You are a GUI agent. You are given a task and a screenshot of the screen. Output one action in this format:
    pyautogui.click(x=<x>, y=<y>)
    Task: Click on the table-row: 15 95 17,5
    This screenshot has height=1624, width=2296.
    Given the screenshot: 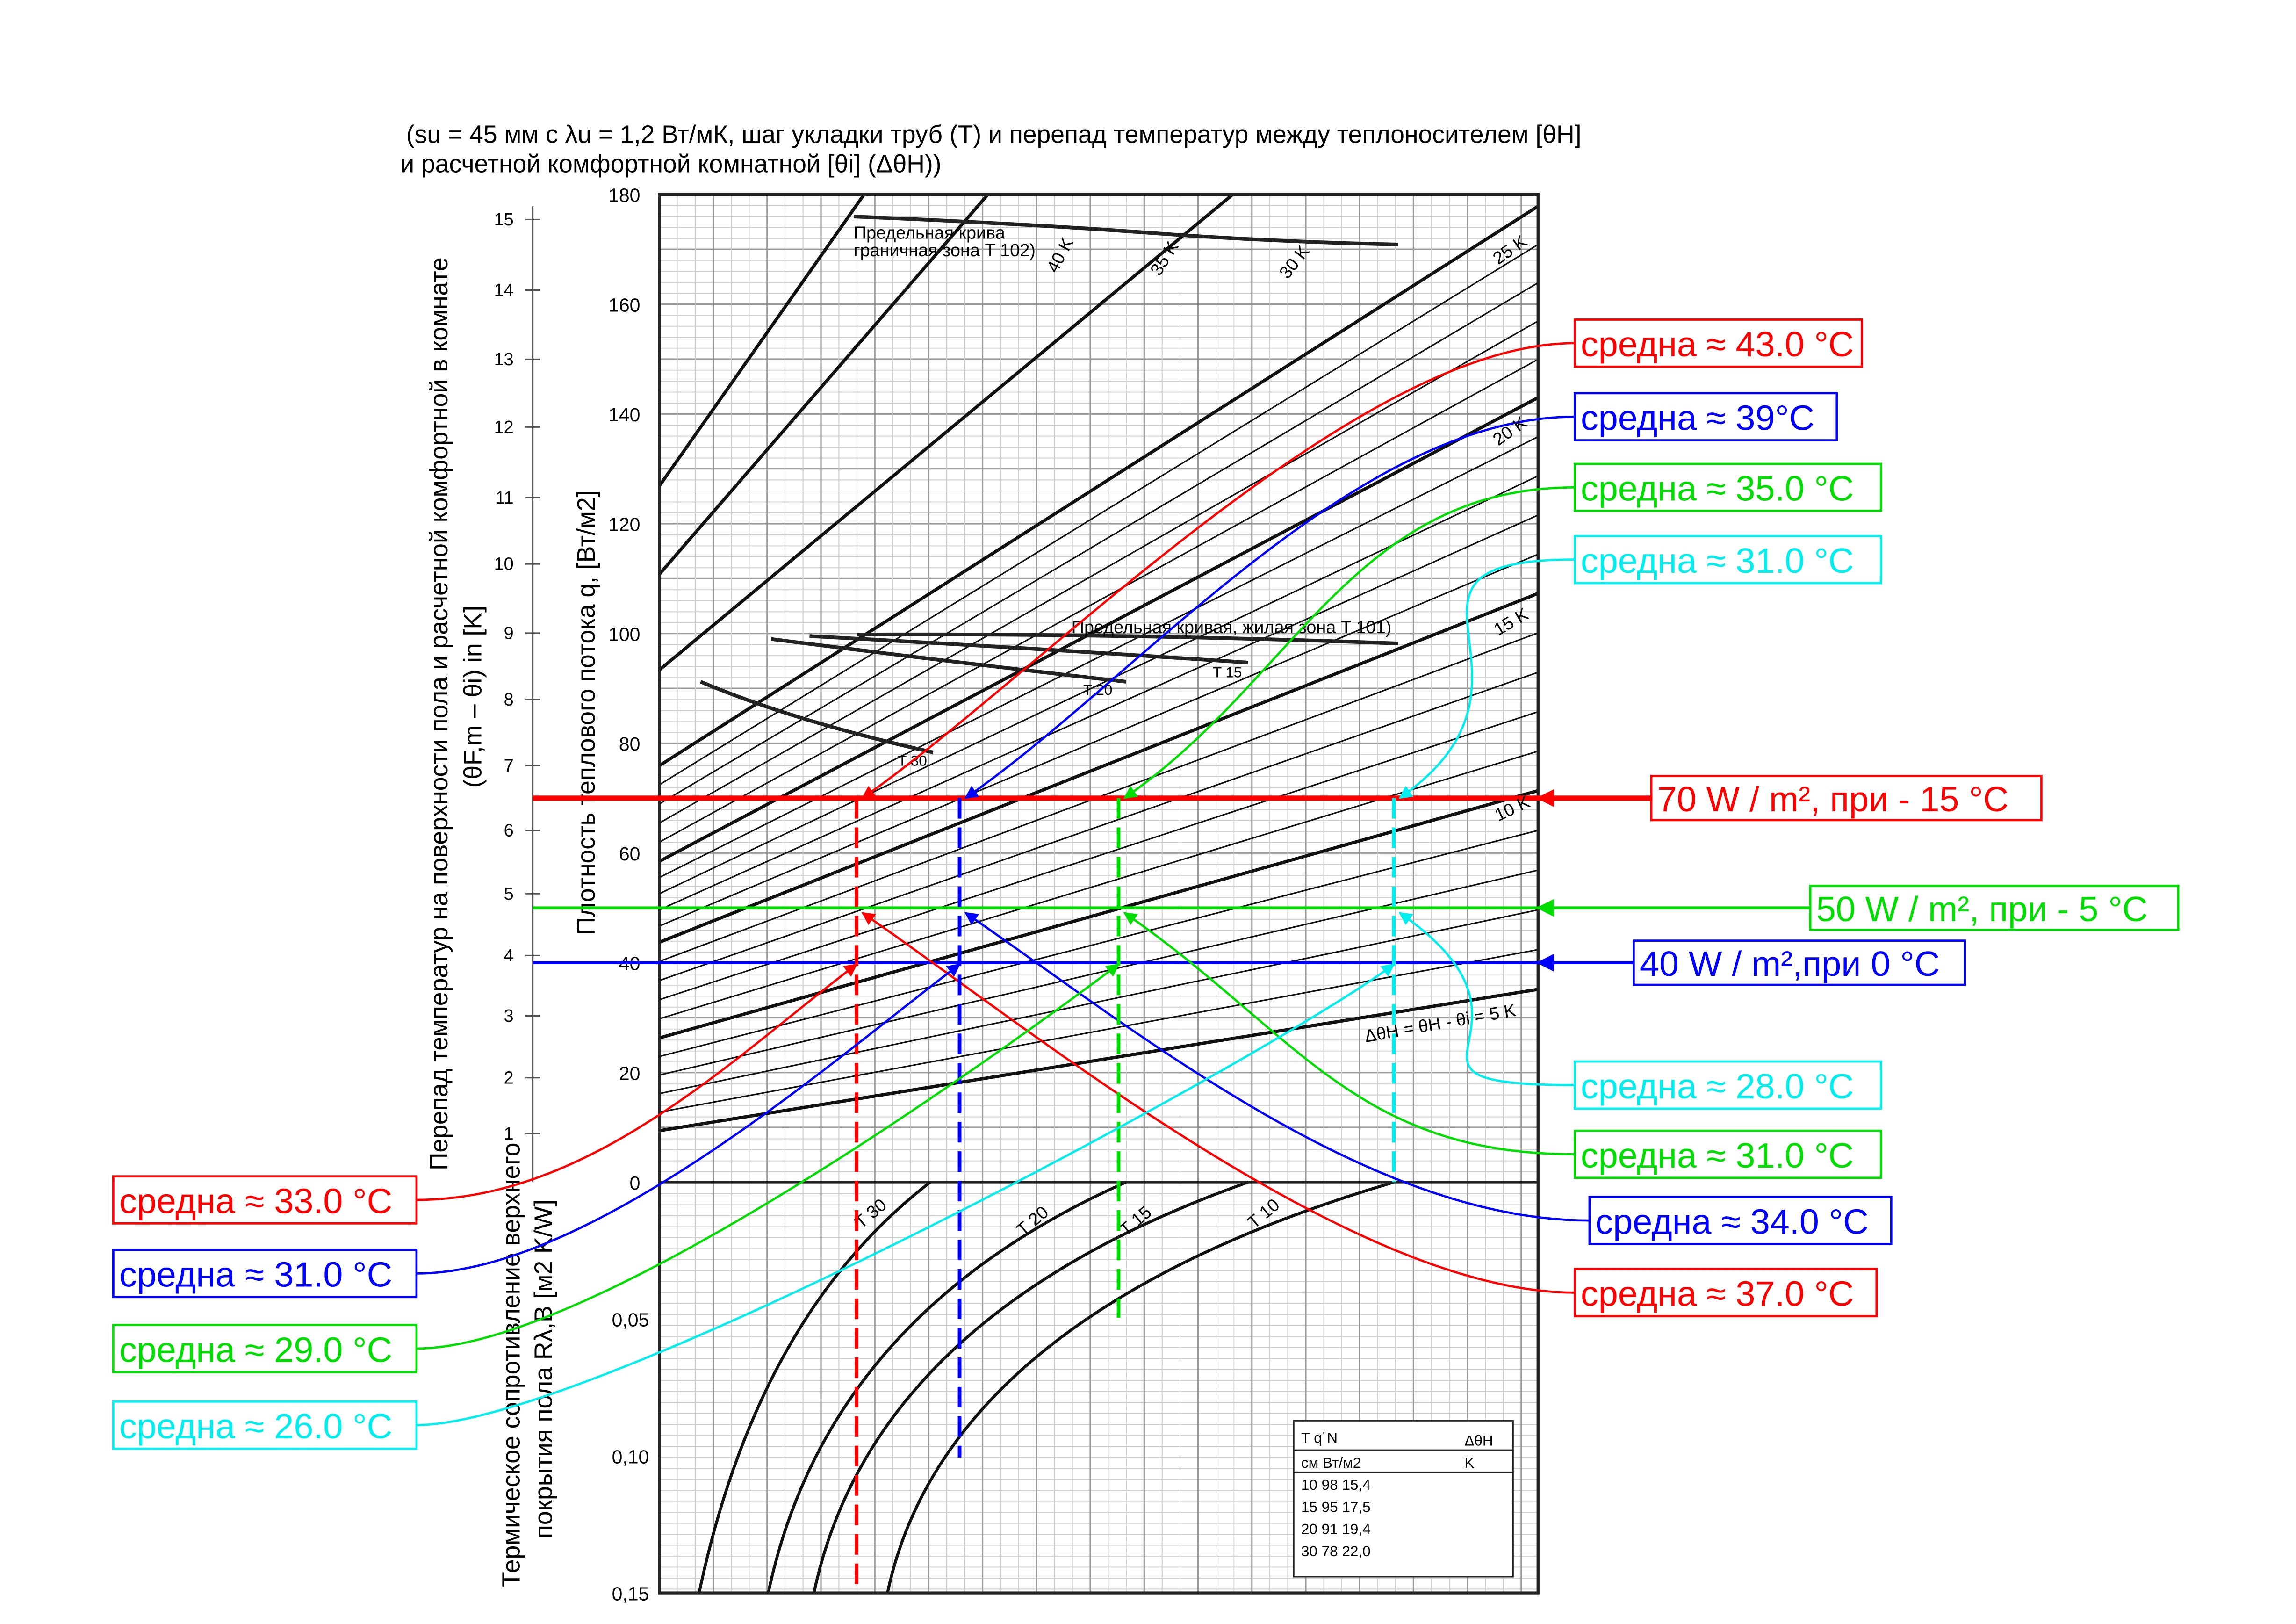 What is the action you would take?
    pyautogui.click(x=1336, y=1507)
    